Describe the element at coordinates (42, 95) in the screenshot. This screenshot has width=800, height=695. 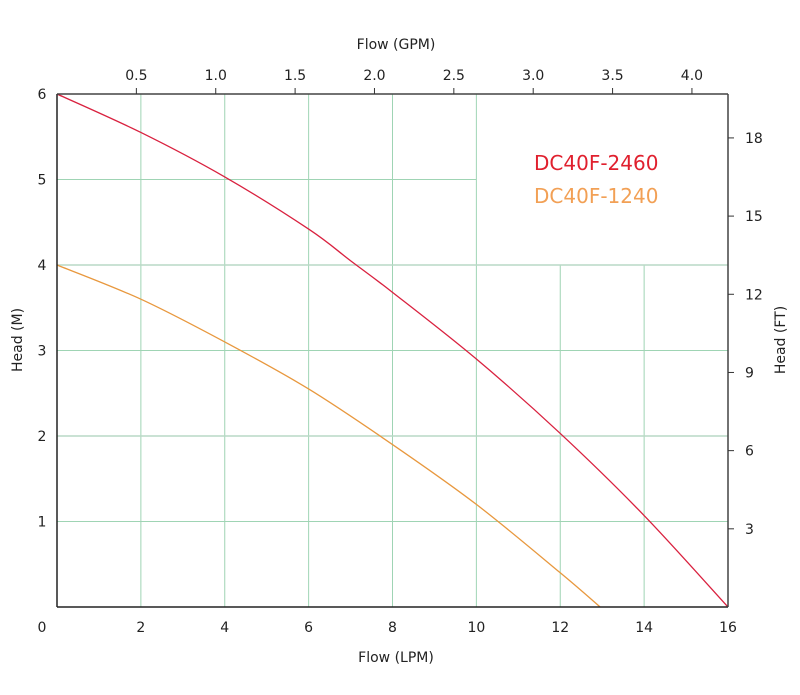
I see `y-tick-label: 6` at that location.